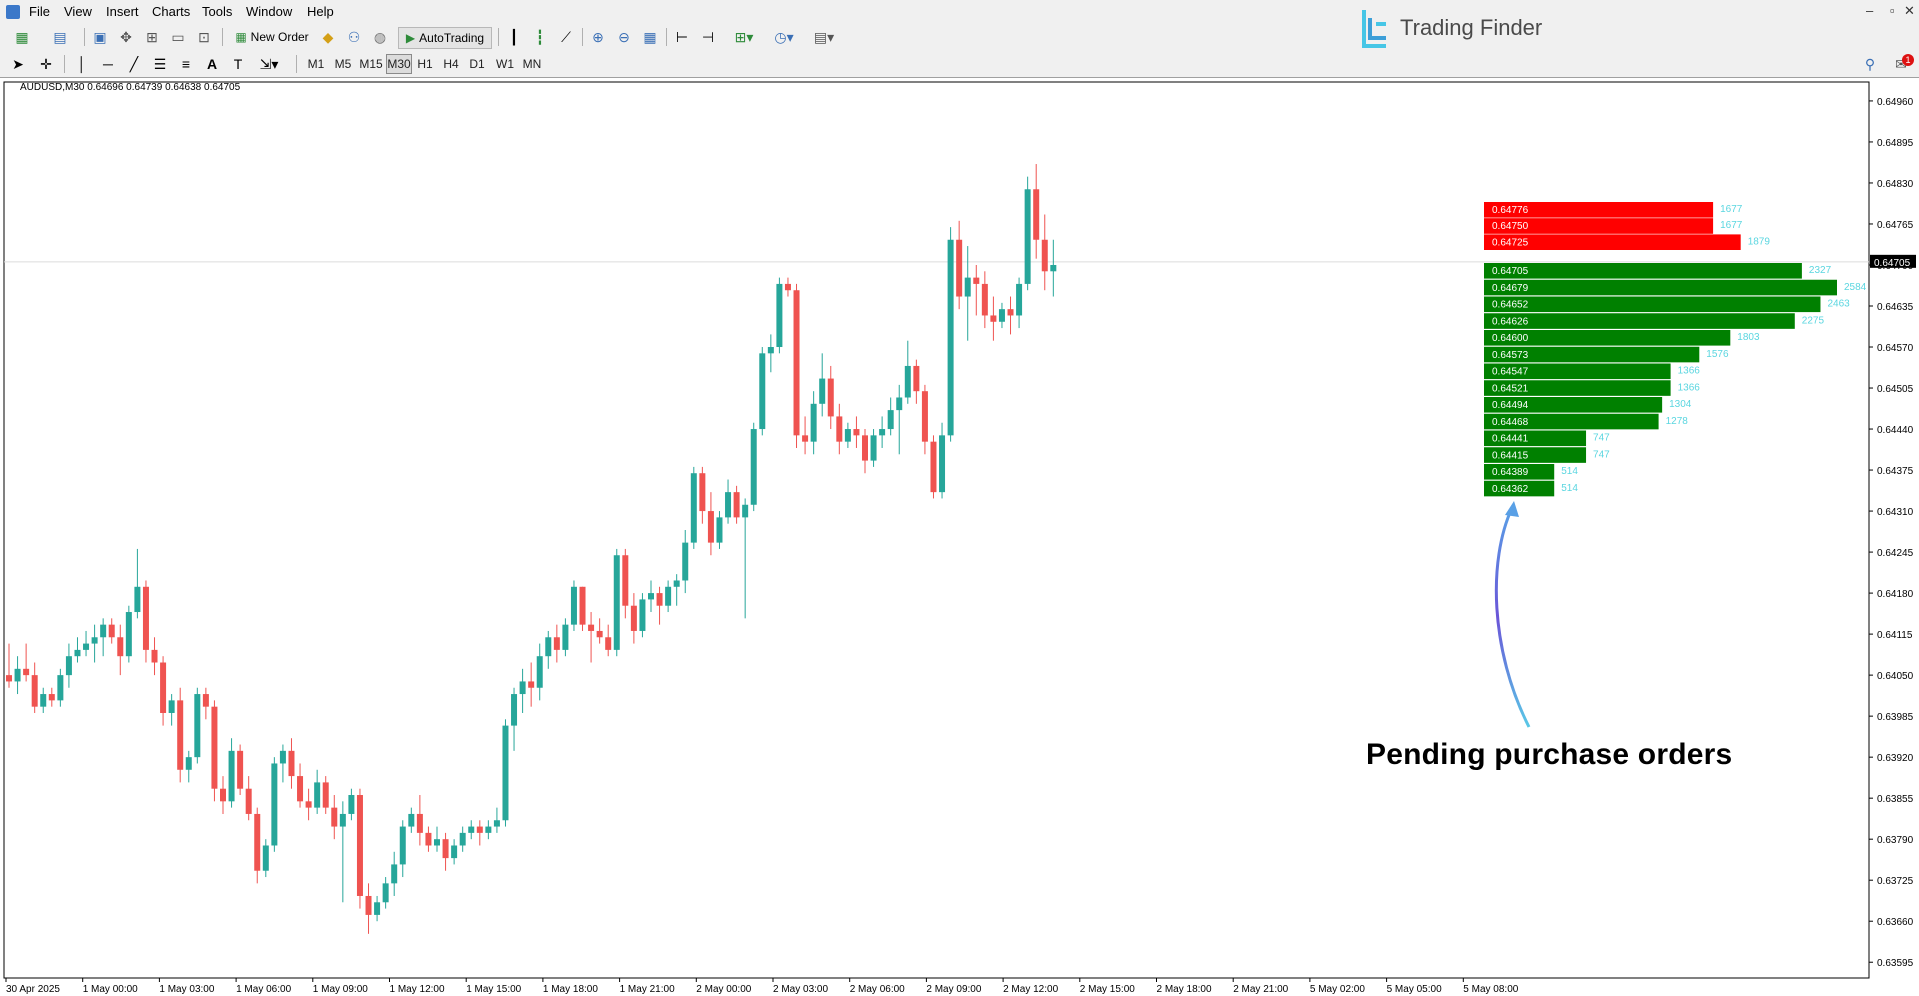  I want to click on terminal-icon: ▭, so click(178, 36).